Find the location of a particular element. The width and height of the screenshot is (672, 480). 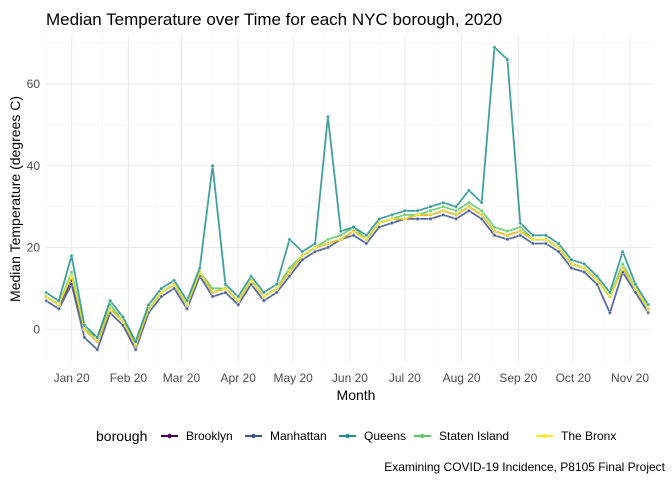

legend-label: Manhattan is located at coordinates (298, 436).